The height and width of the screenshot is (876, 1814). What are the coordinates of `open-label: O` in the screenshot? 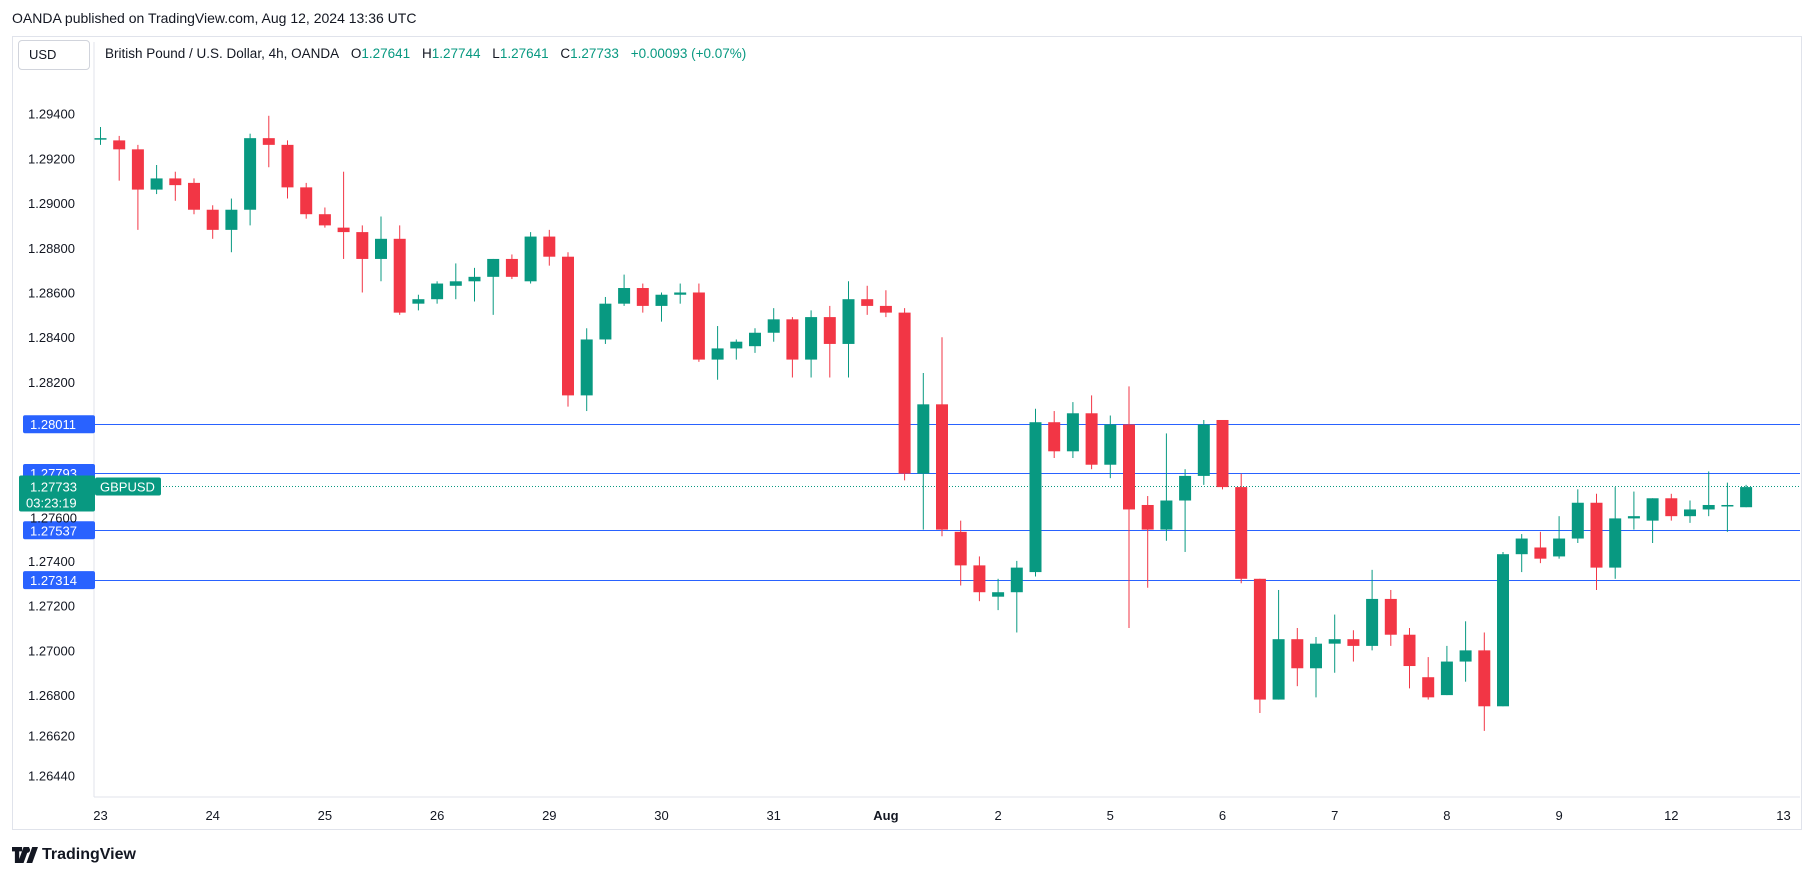 It's located at (356, 53).